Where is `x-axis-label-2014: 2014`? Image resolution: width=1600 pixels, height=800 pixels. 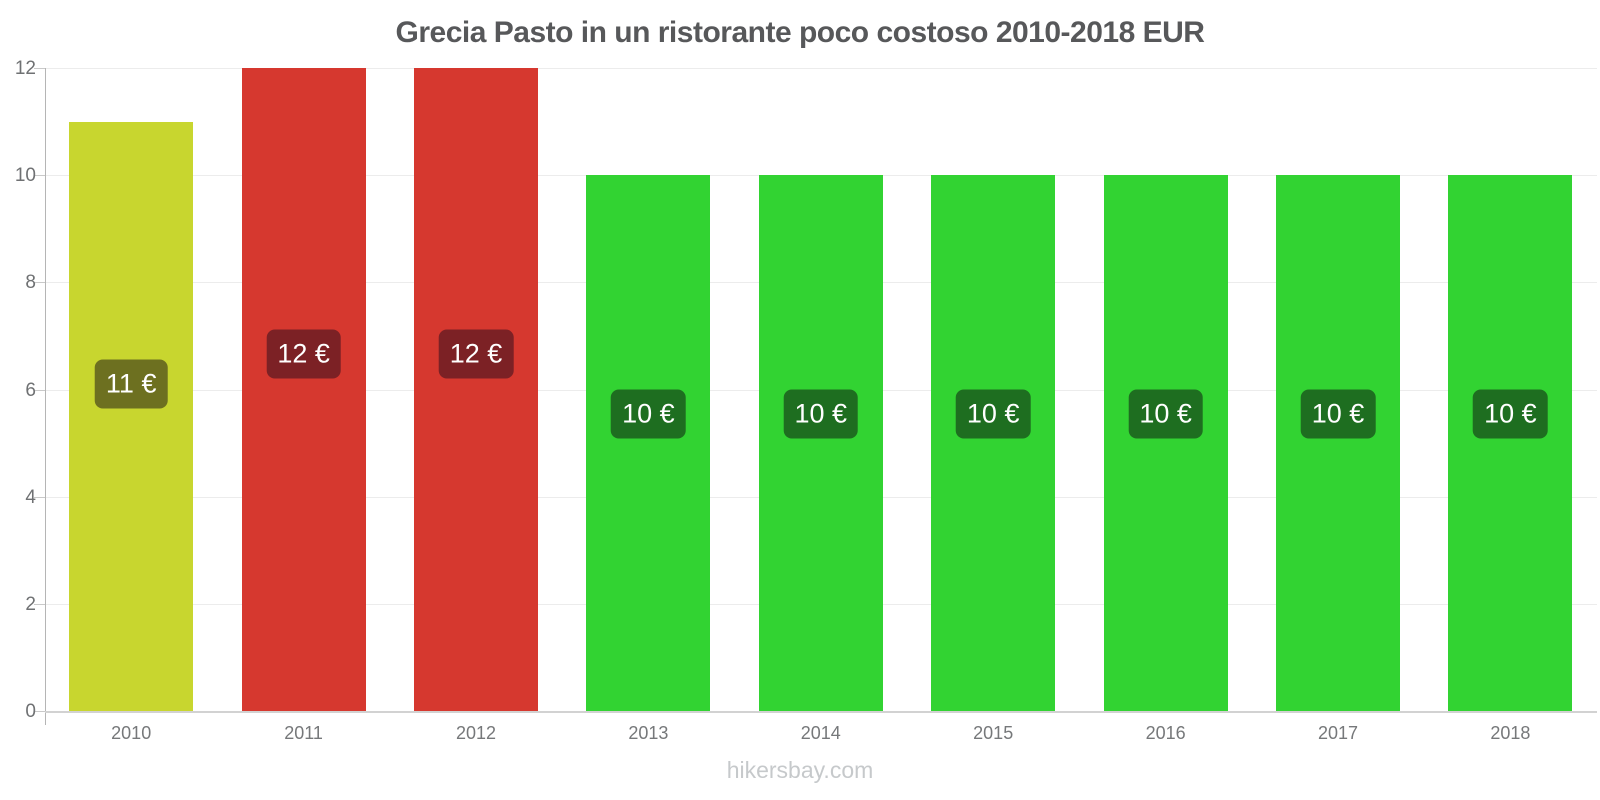
x-axis-label-2014: 2014 is located at coordinates (820, 733).